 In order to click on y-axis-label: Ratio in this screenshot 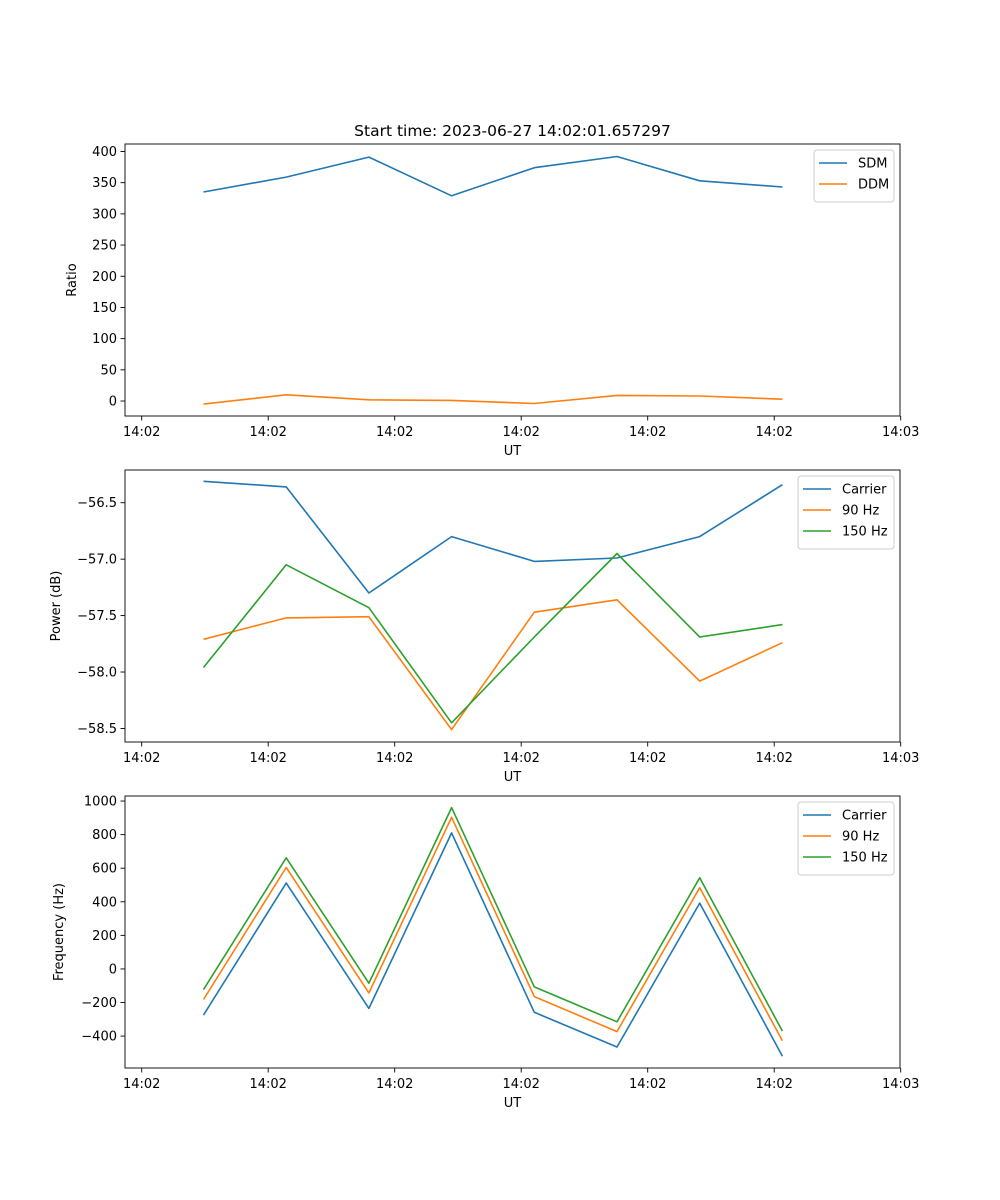, I will do `click(72, 279)`.